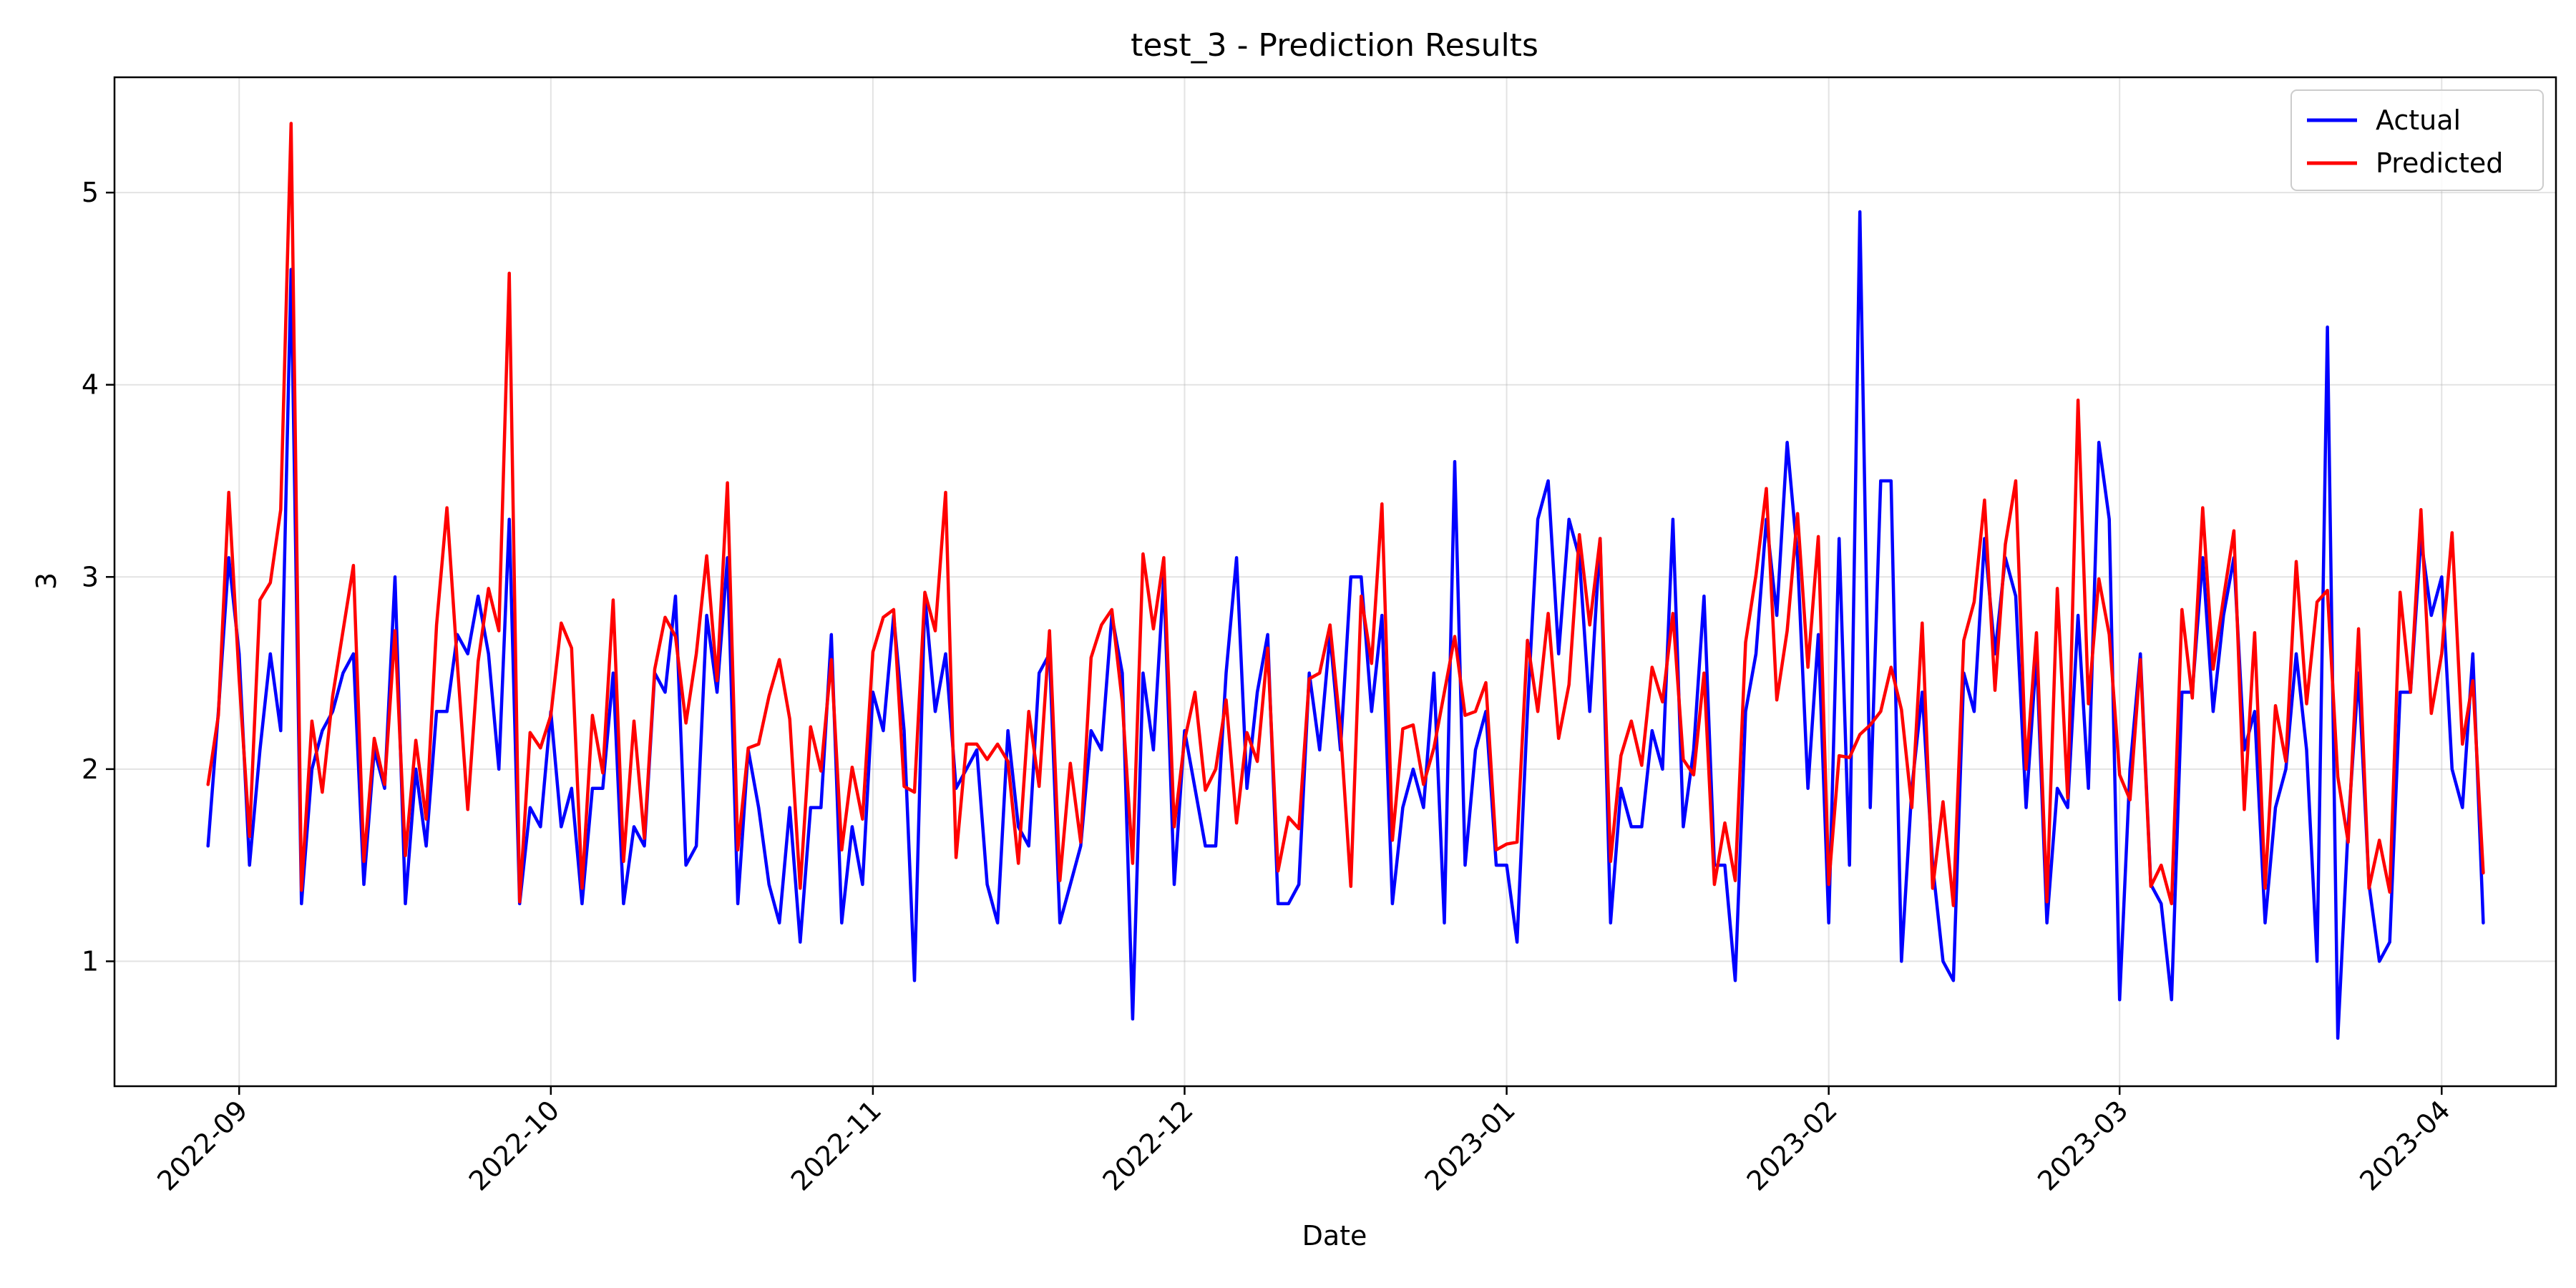  I want to click on legend: Actual Predicted, so click(2417, 140).